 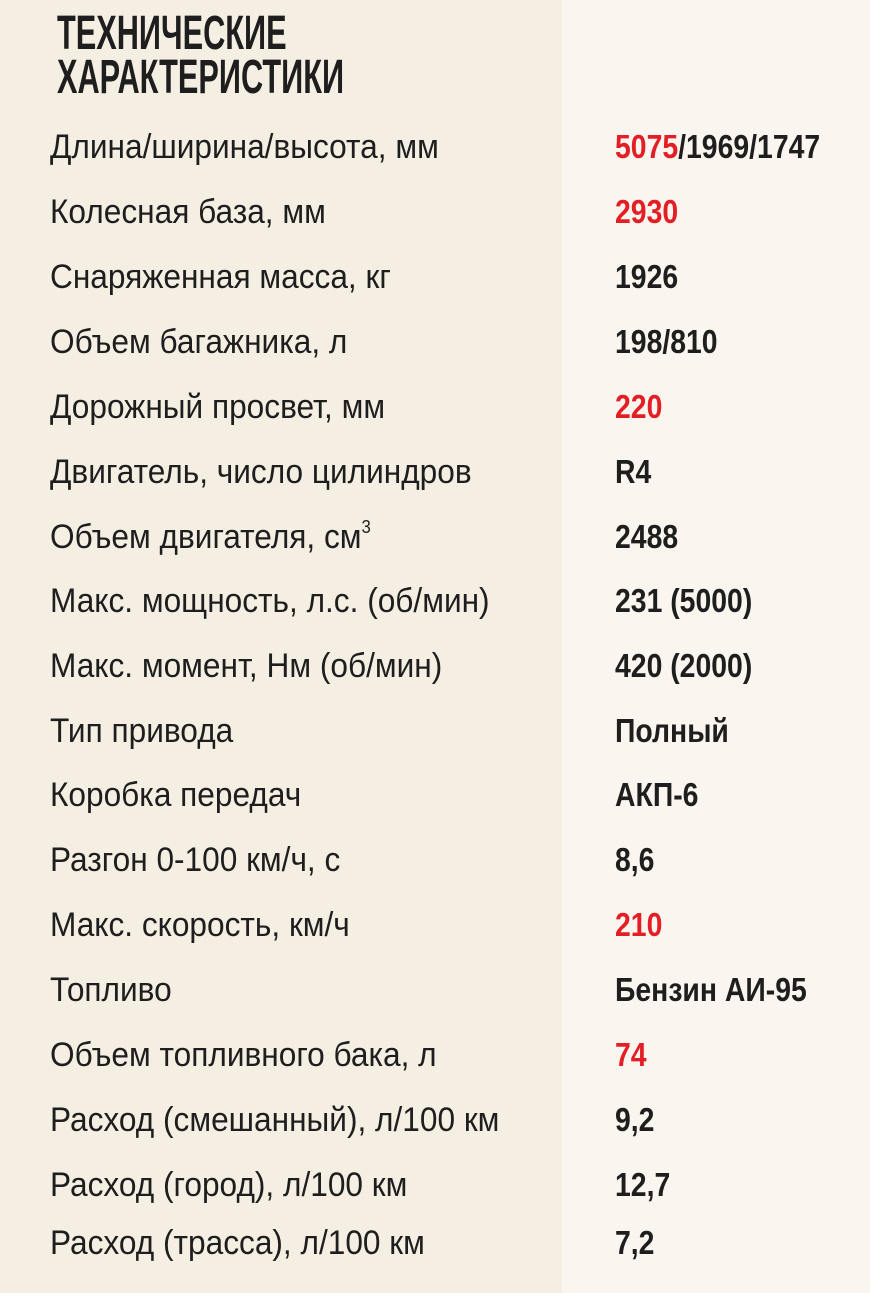 I want to click on spec-value-text: АКП-6, so click(x=657, y=794).